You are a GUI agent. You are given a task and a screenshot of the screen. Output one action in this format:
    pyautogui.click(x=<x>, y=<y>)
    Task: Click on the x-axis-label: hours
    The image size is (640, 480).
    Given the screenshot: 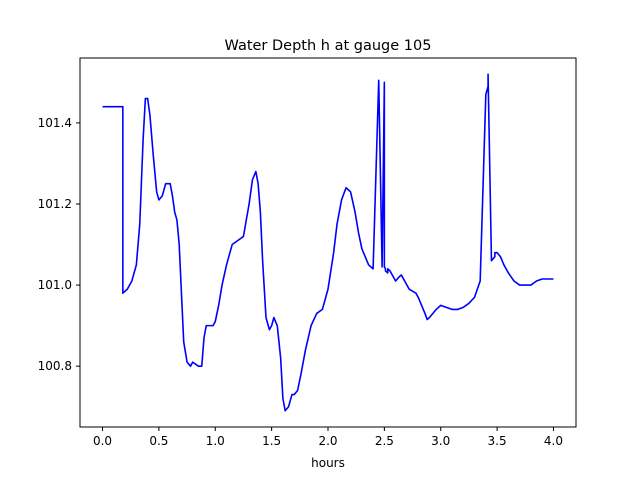 What is the action you would take?
    pyautogui.click(x=328, y=463)
    